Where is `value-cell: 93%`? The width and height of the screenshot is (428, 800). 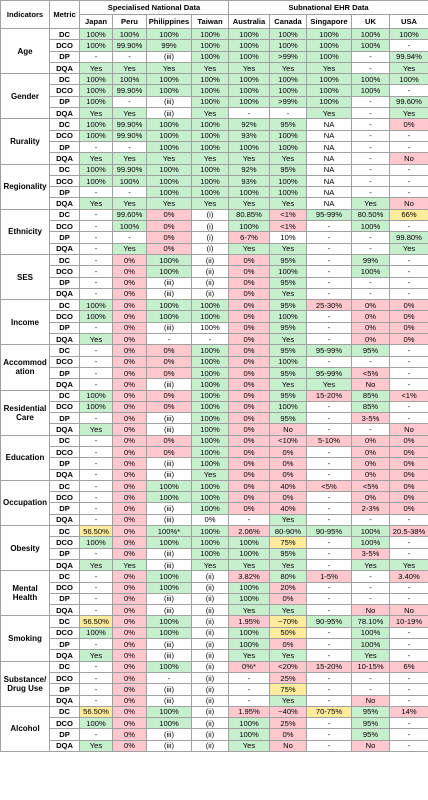
value-cell: 93% is located at coordinates (249, 135).